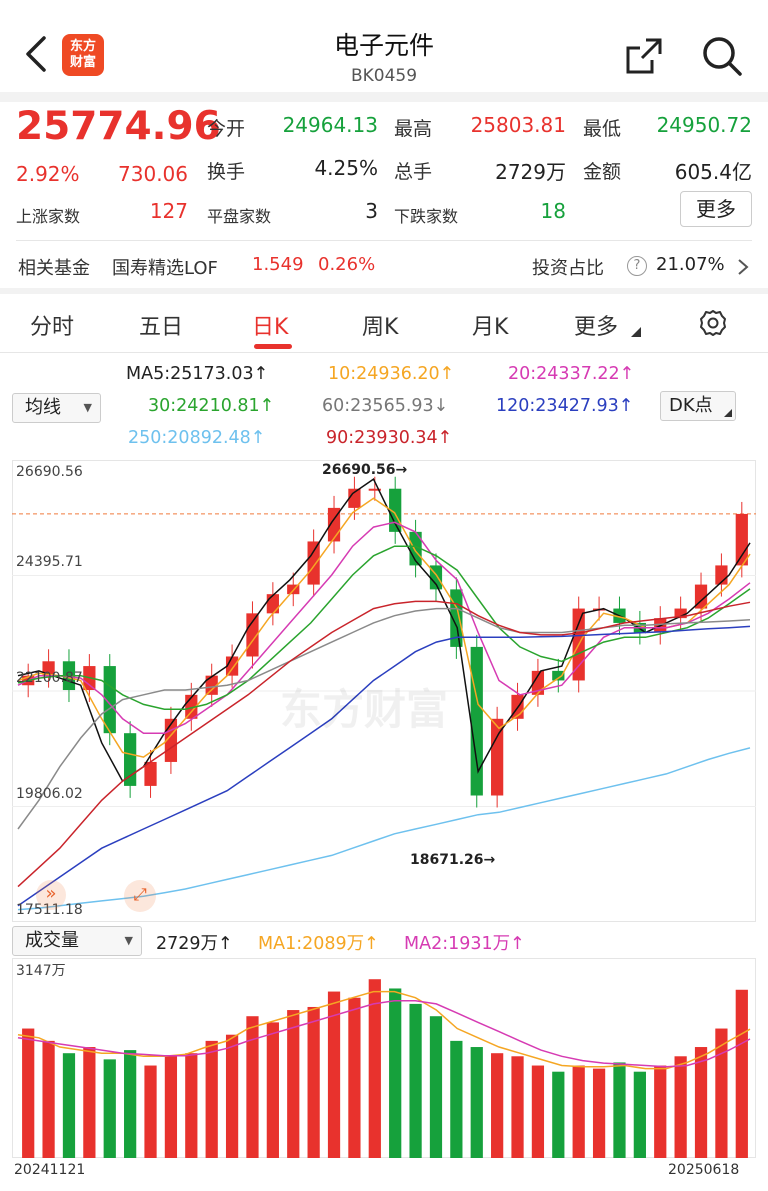 This screenshot has width=768, height=1191. What do you see at coordinates (41, 971) in the screenshot?
I see `volume-max-label: 3147万` at bounding box center [41, 971].